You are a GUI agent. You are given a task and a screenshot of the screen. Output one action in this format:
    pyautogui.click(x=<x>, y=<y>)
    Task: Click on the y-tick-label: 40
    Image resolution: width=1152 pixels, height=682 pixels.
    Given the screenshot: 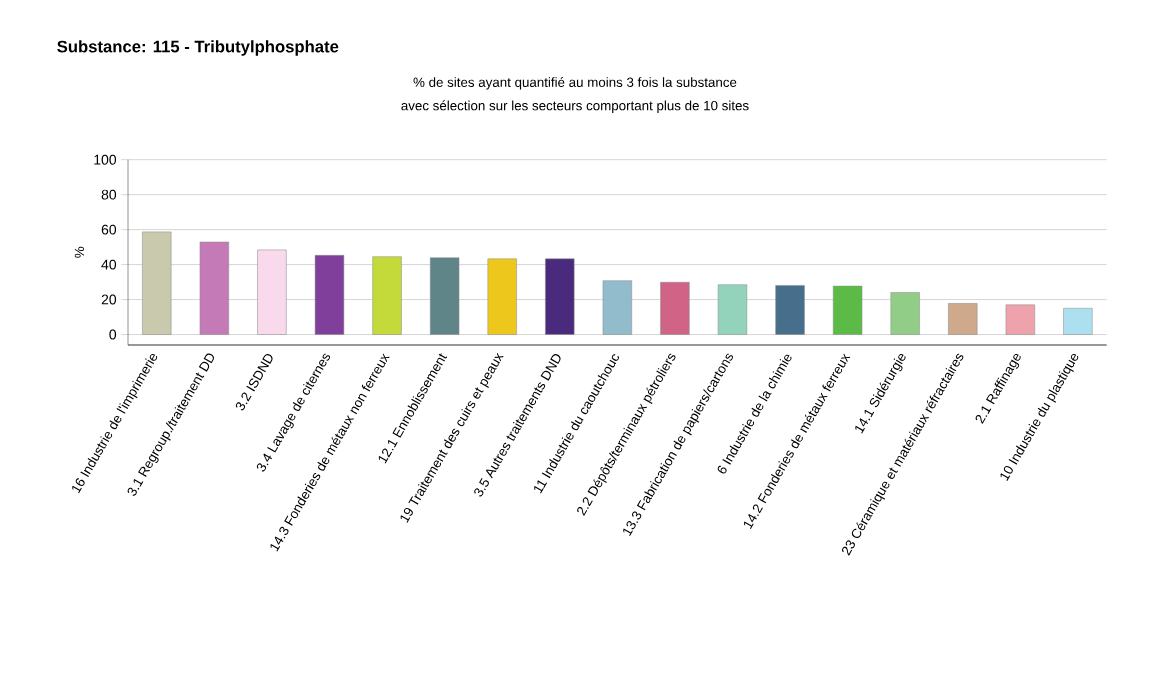 What is the action you would take?
    pyautogui.click(x=109, y=264)
    